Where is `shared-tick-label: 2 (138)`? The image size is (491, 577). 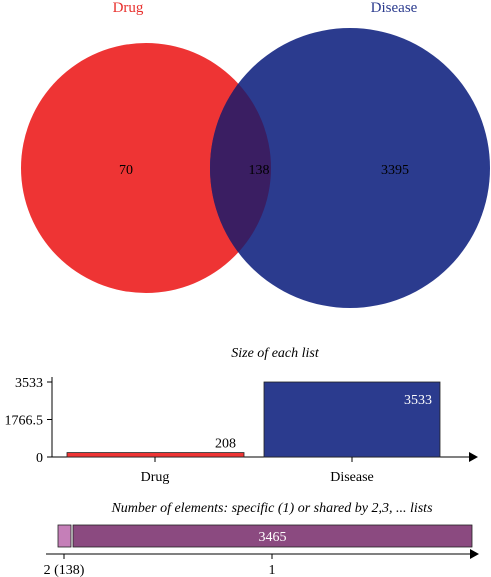
shared-tick-label: 2 (138) is located at coordinates (64, 570).